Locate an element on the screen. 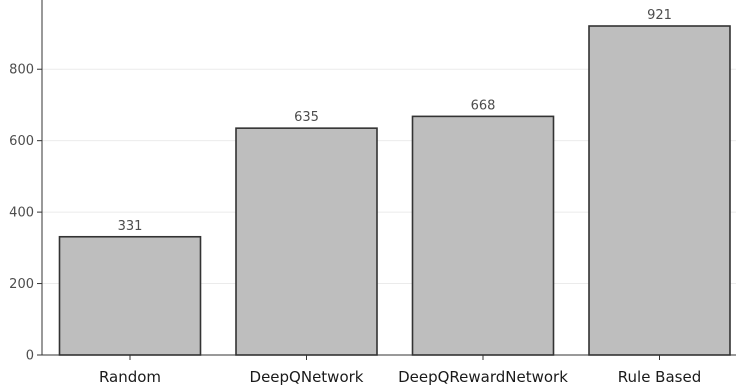  data-label: 331 is located at coordinates (130, 226).